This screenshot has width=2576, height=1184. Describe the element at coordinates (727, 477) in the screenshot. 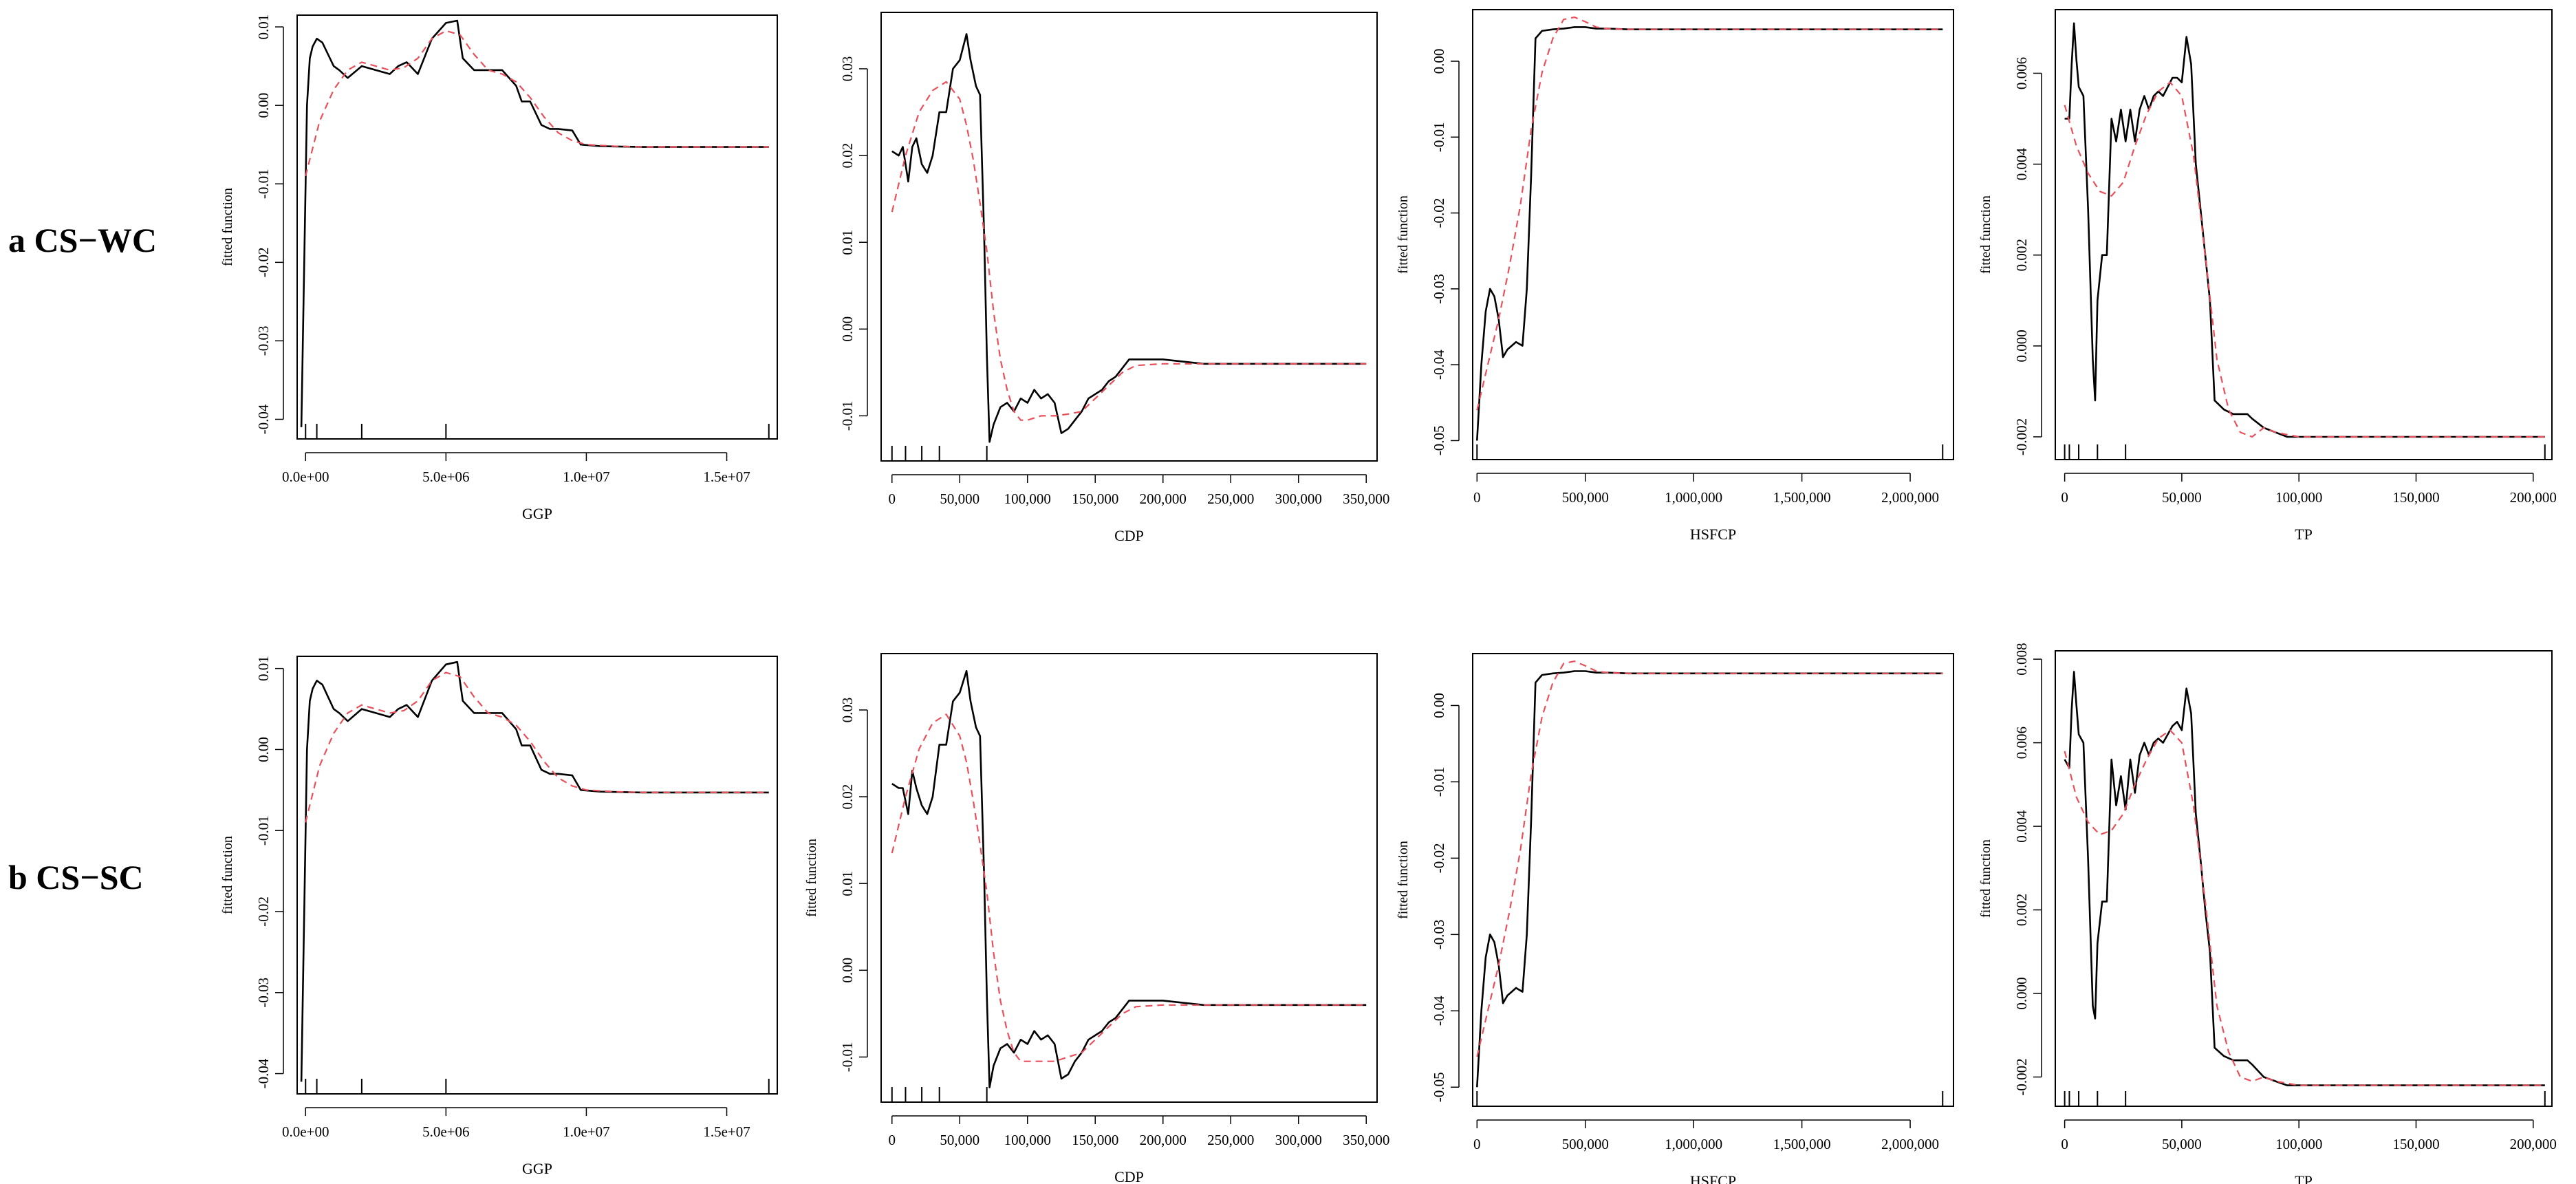

I see `x-tick-label: 1.5e+07` at that location.